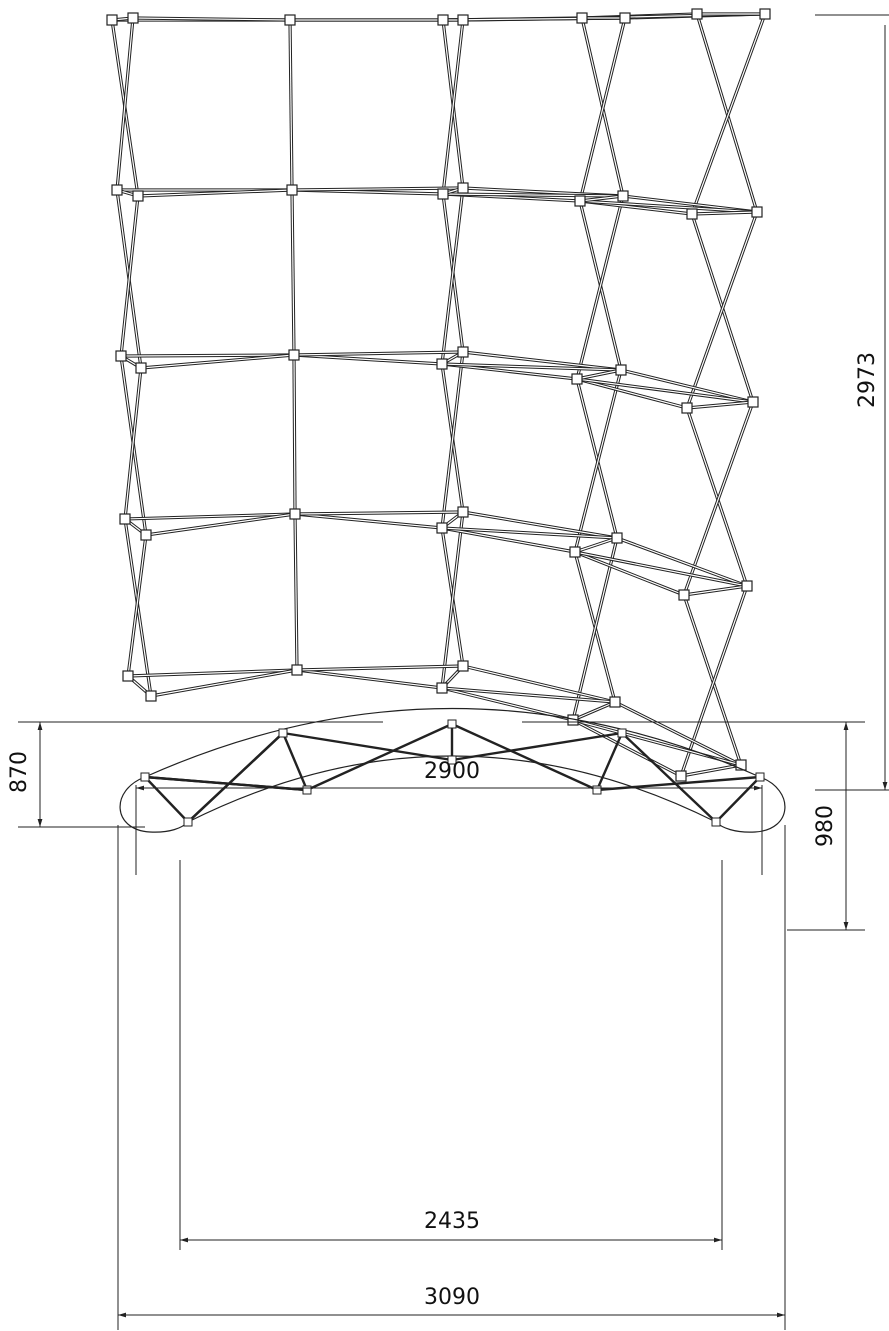  Describe the element at coordinates (825, 826) in the screenshot. I see `dimension-label: 980` at that location.